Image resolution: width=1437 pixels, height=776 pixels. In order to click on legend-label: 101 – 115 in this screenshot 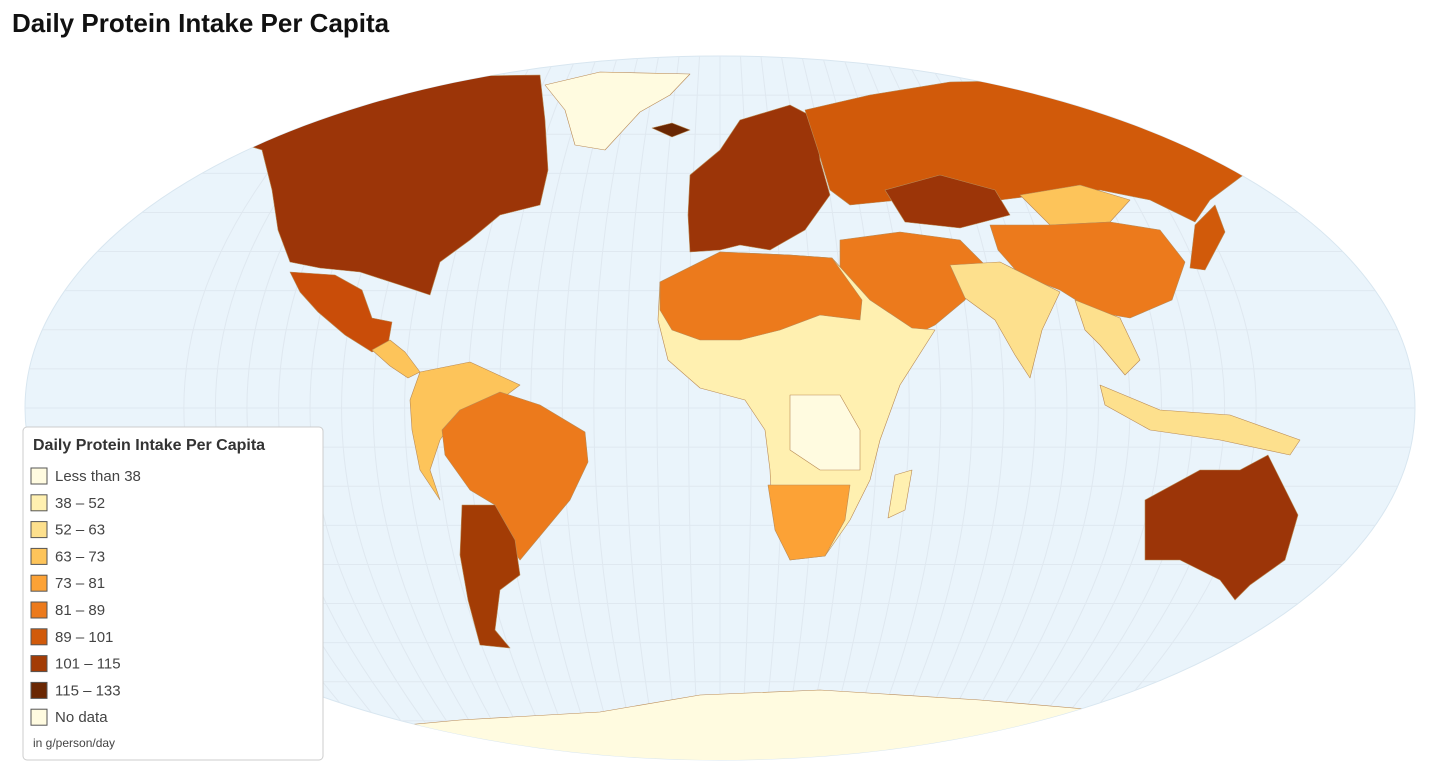, I will do `click(88, 664)`.